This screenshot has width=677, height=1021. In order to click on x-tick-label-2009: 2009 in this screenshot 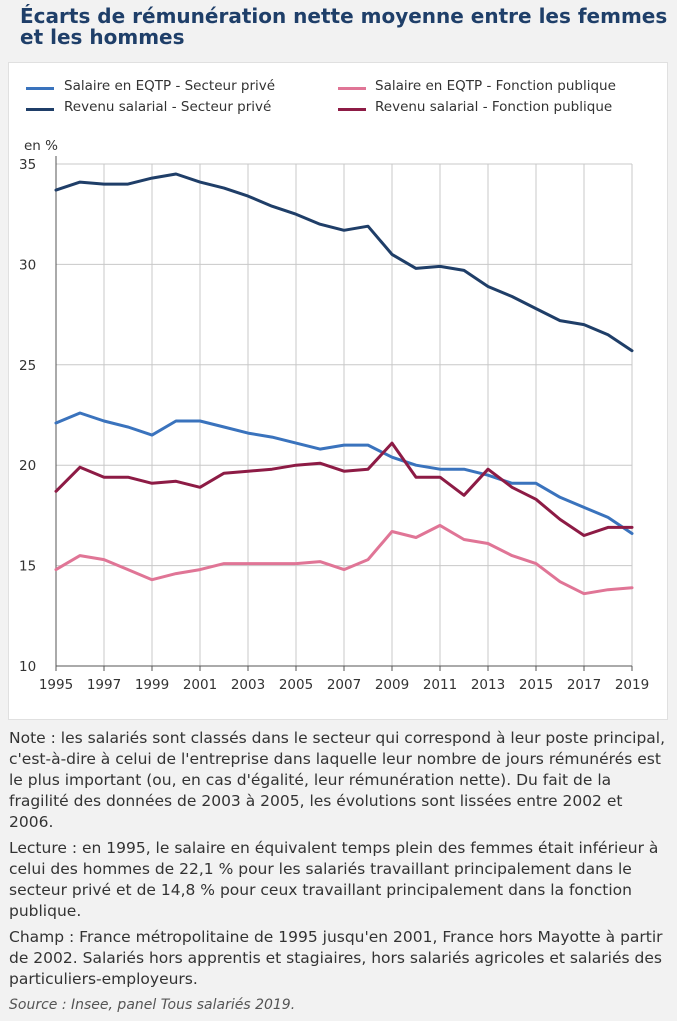, I will do `click(392, 685)`.